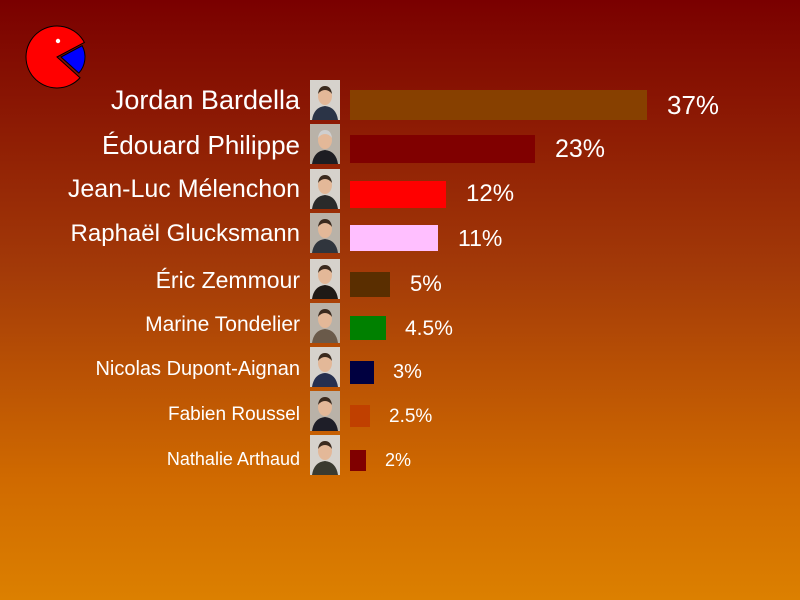 Image resolution: width=800 pixels, height=600 pixels. What do you see at coordinates (580, 148) in the screenshot?
I see `value-label: 23%` at bounding box center [580, 148].